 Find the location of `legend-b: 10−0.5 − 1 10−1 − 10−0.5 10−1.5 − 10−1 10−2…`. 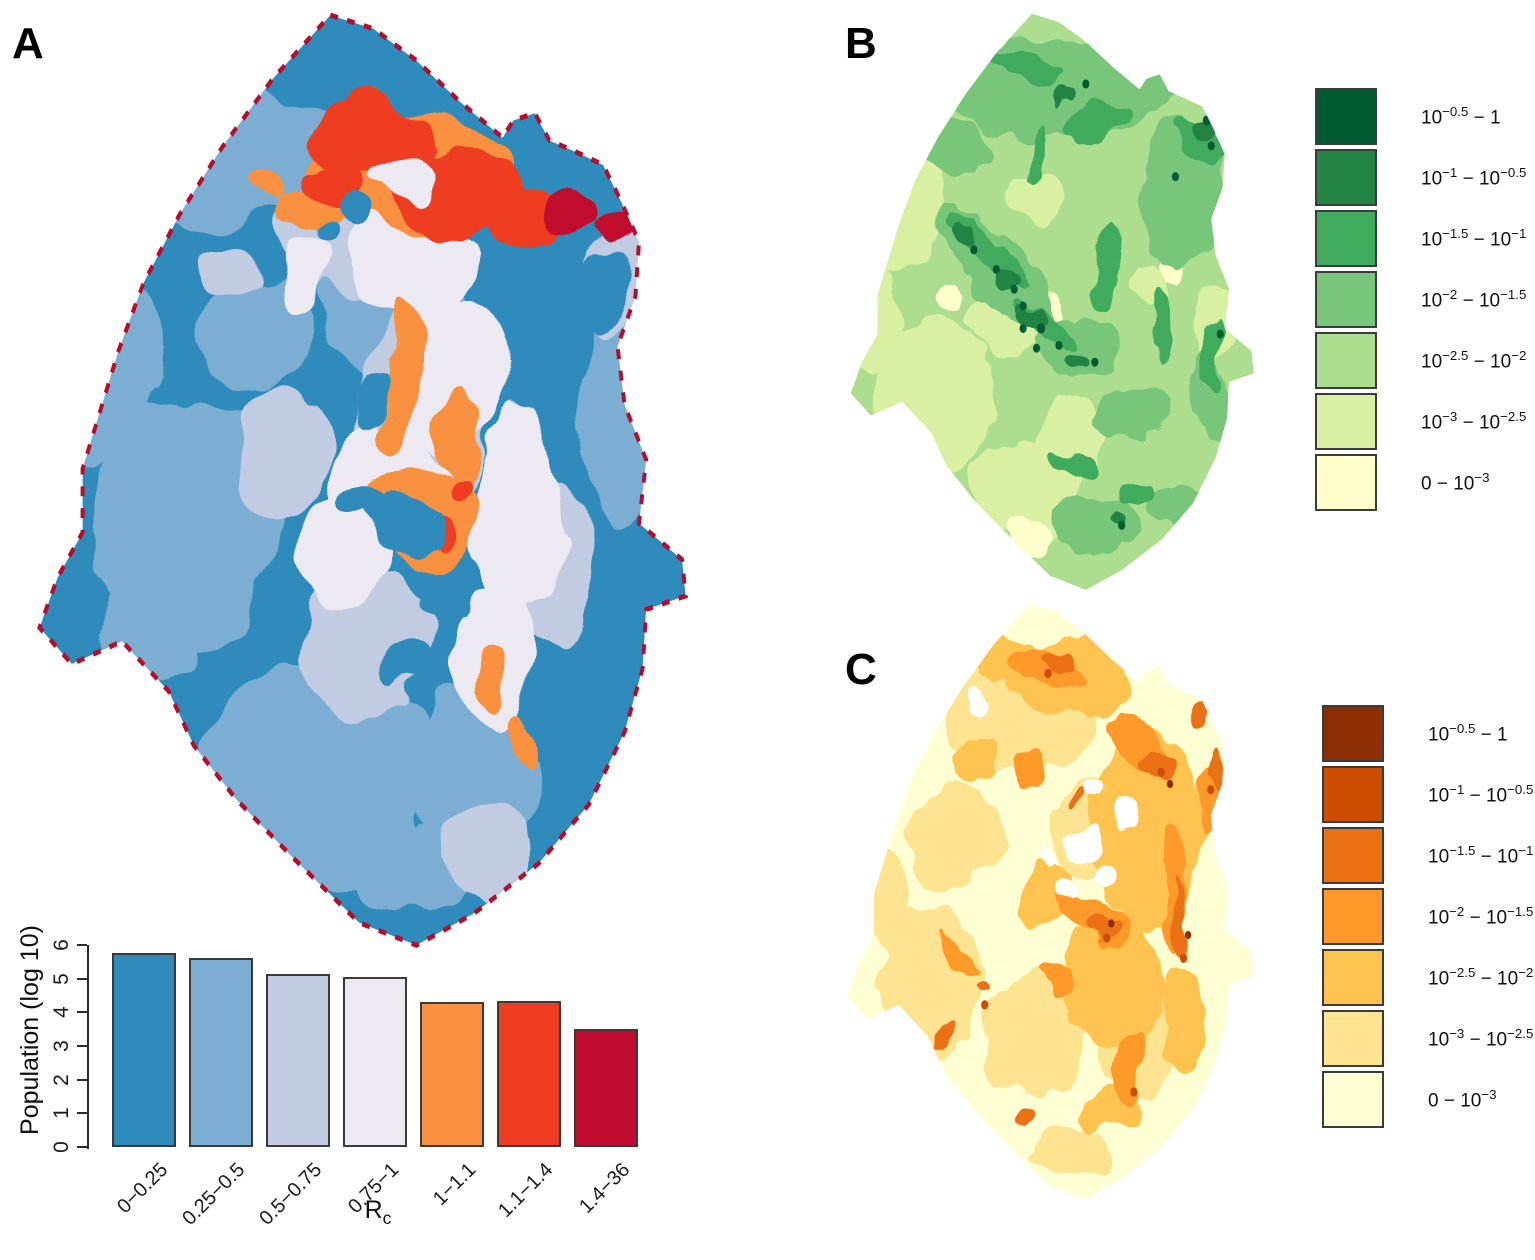

legend-b: 10−0.5 − 1 10−1 − 10−0.5 10−1.5 − 10−1 10−2… is located at coordinates (1420, 301).